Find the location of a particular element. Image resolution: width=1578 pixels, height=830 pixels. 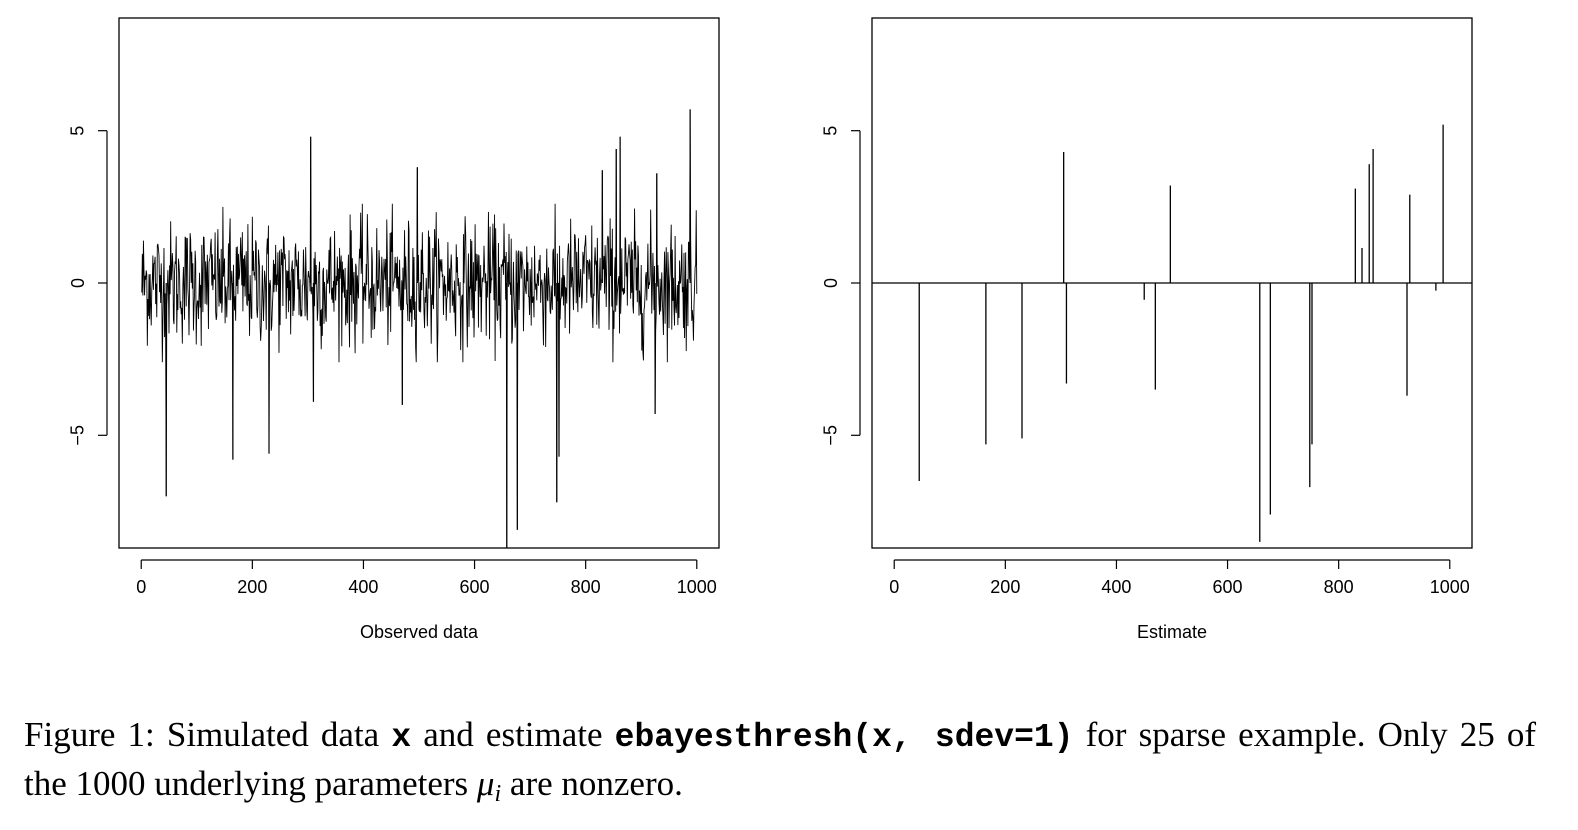

x-axis-label: Estimate is located at coordinates (1172, 632).